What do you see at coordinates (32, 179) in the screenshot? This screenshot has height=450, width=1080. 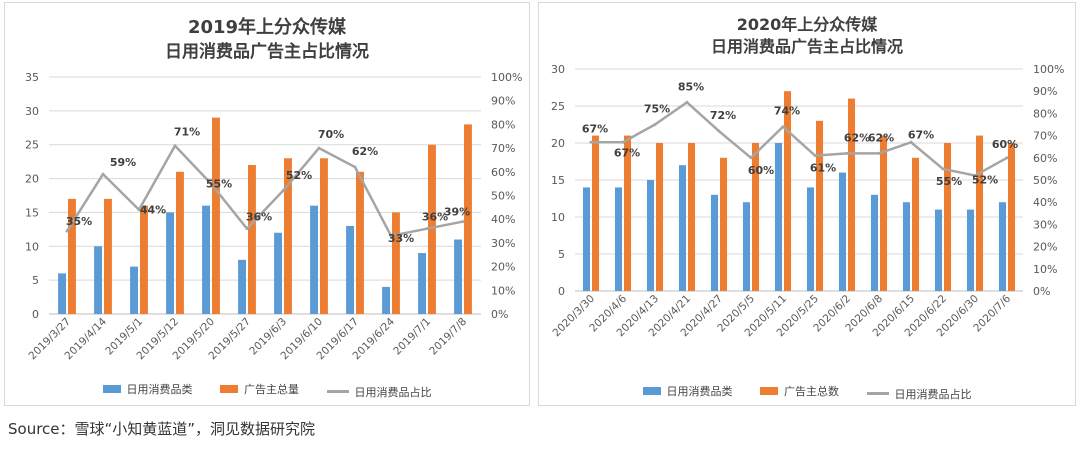 I see `left-axis-tick: 20` at bounding box center [32, 179].